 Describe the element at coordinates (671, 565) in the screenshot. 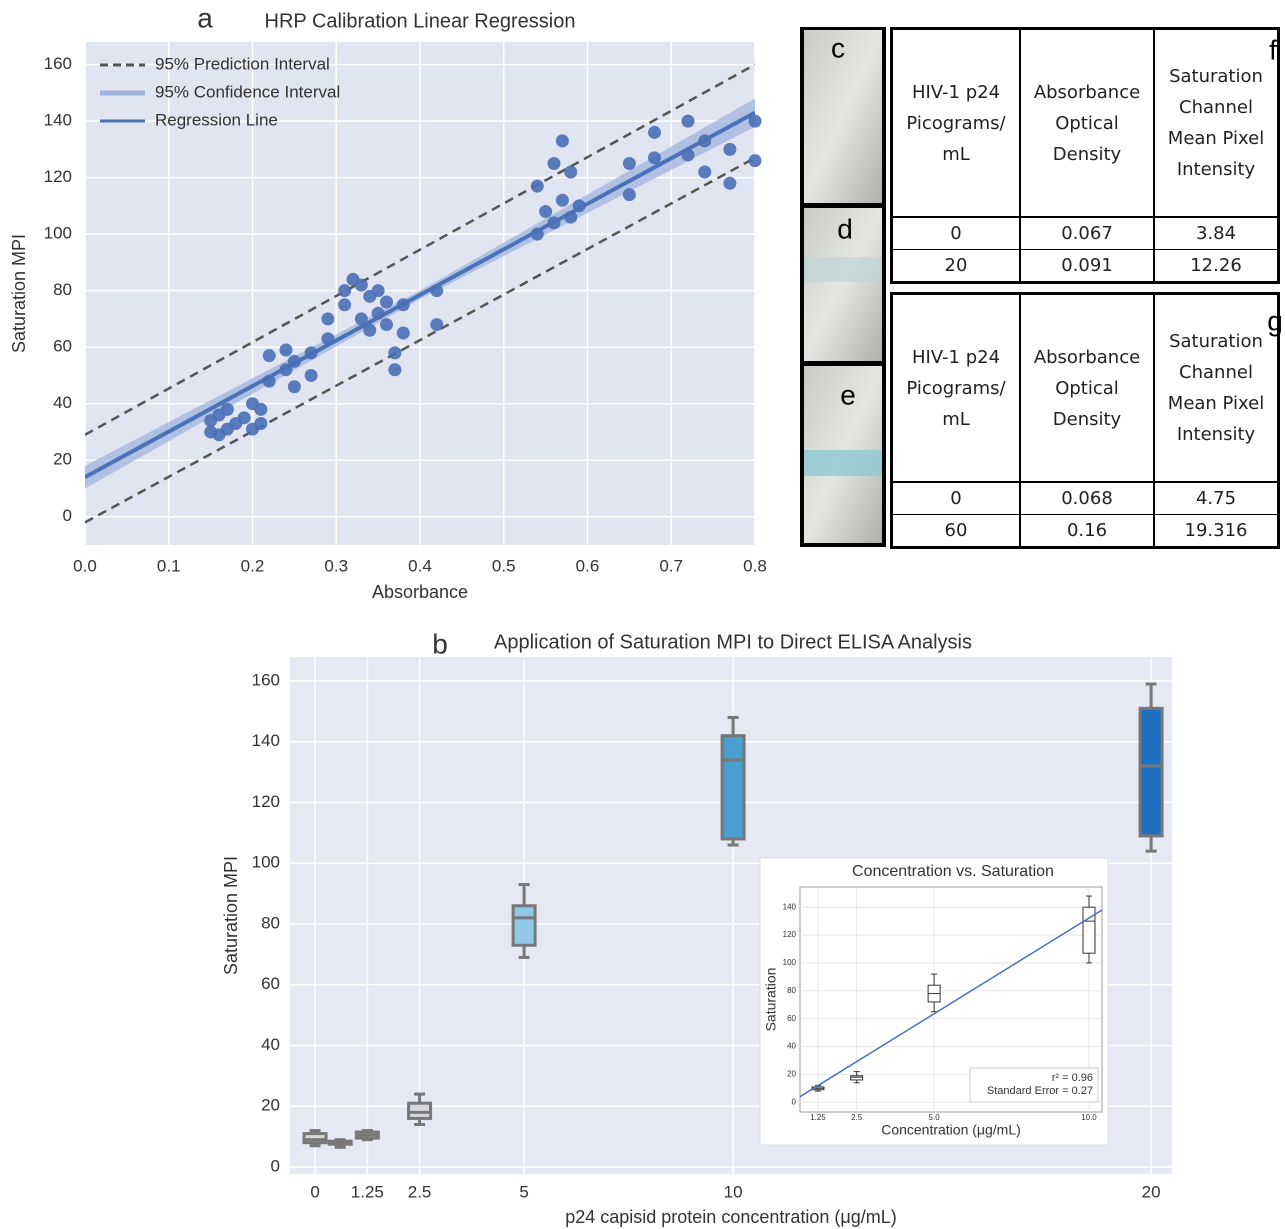

I see `x-tick-label: 0.7` at that location.